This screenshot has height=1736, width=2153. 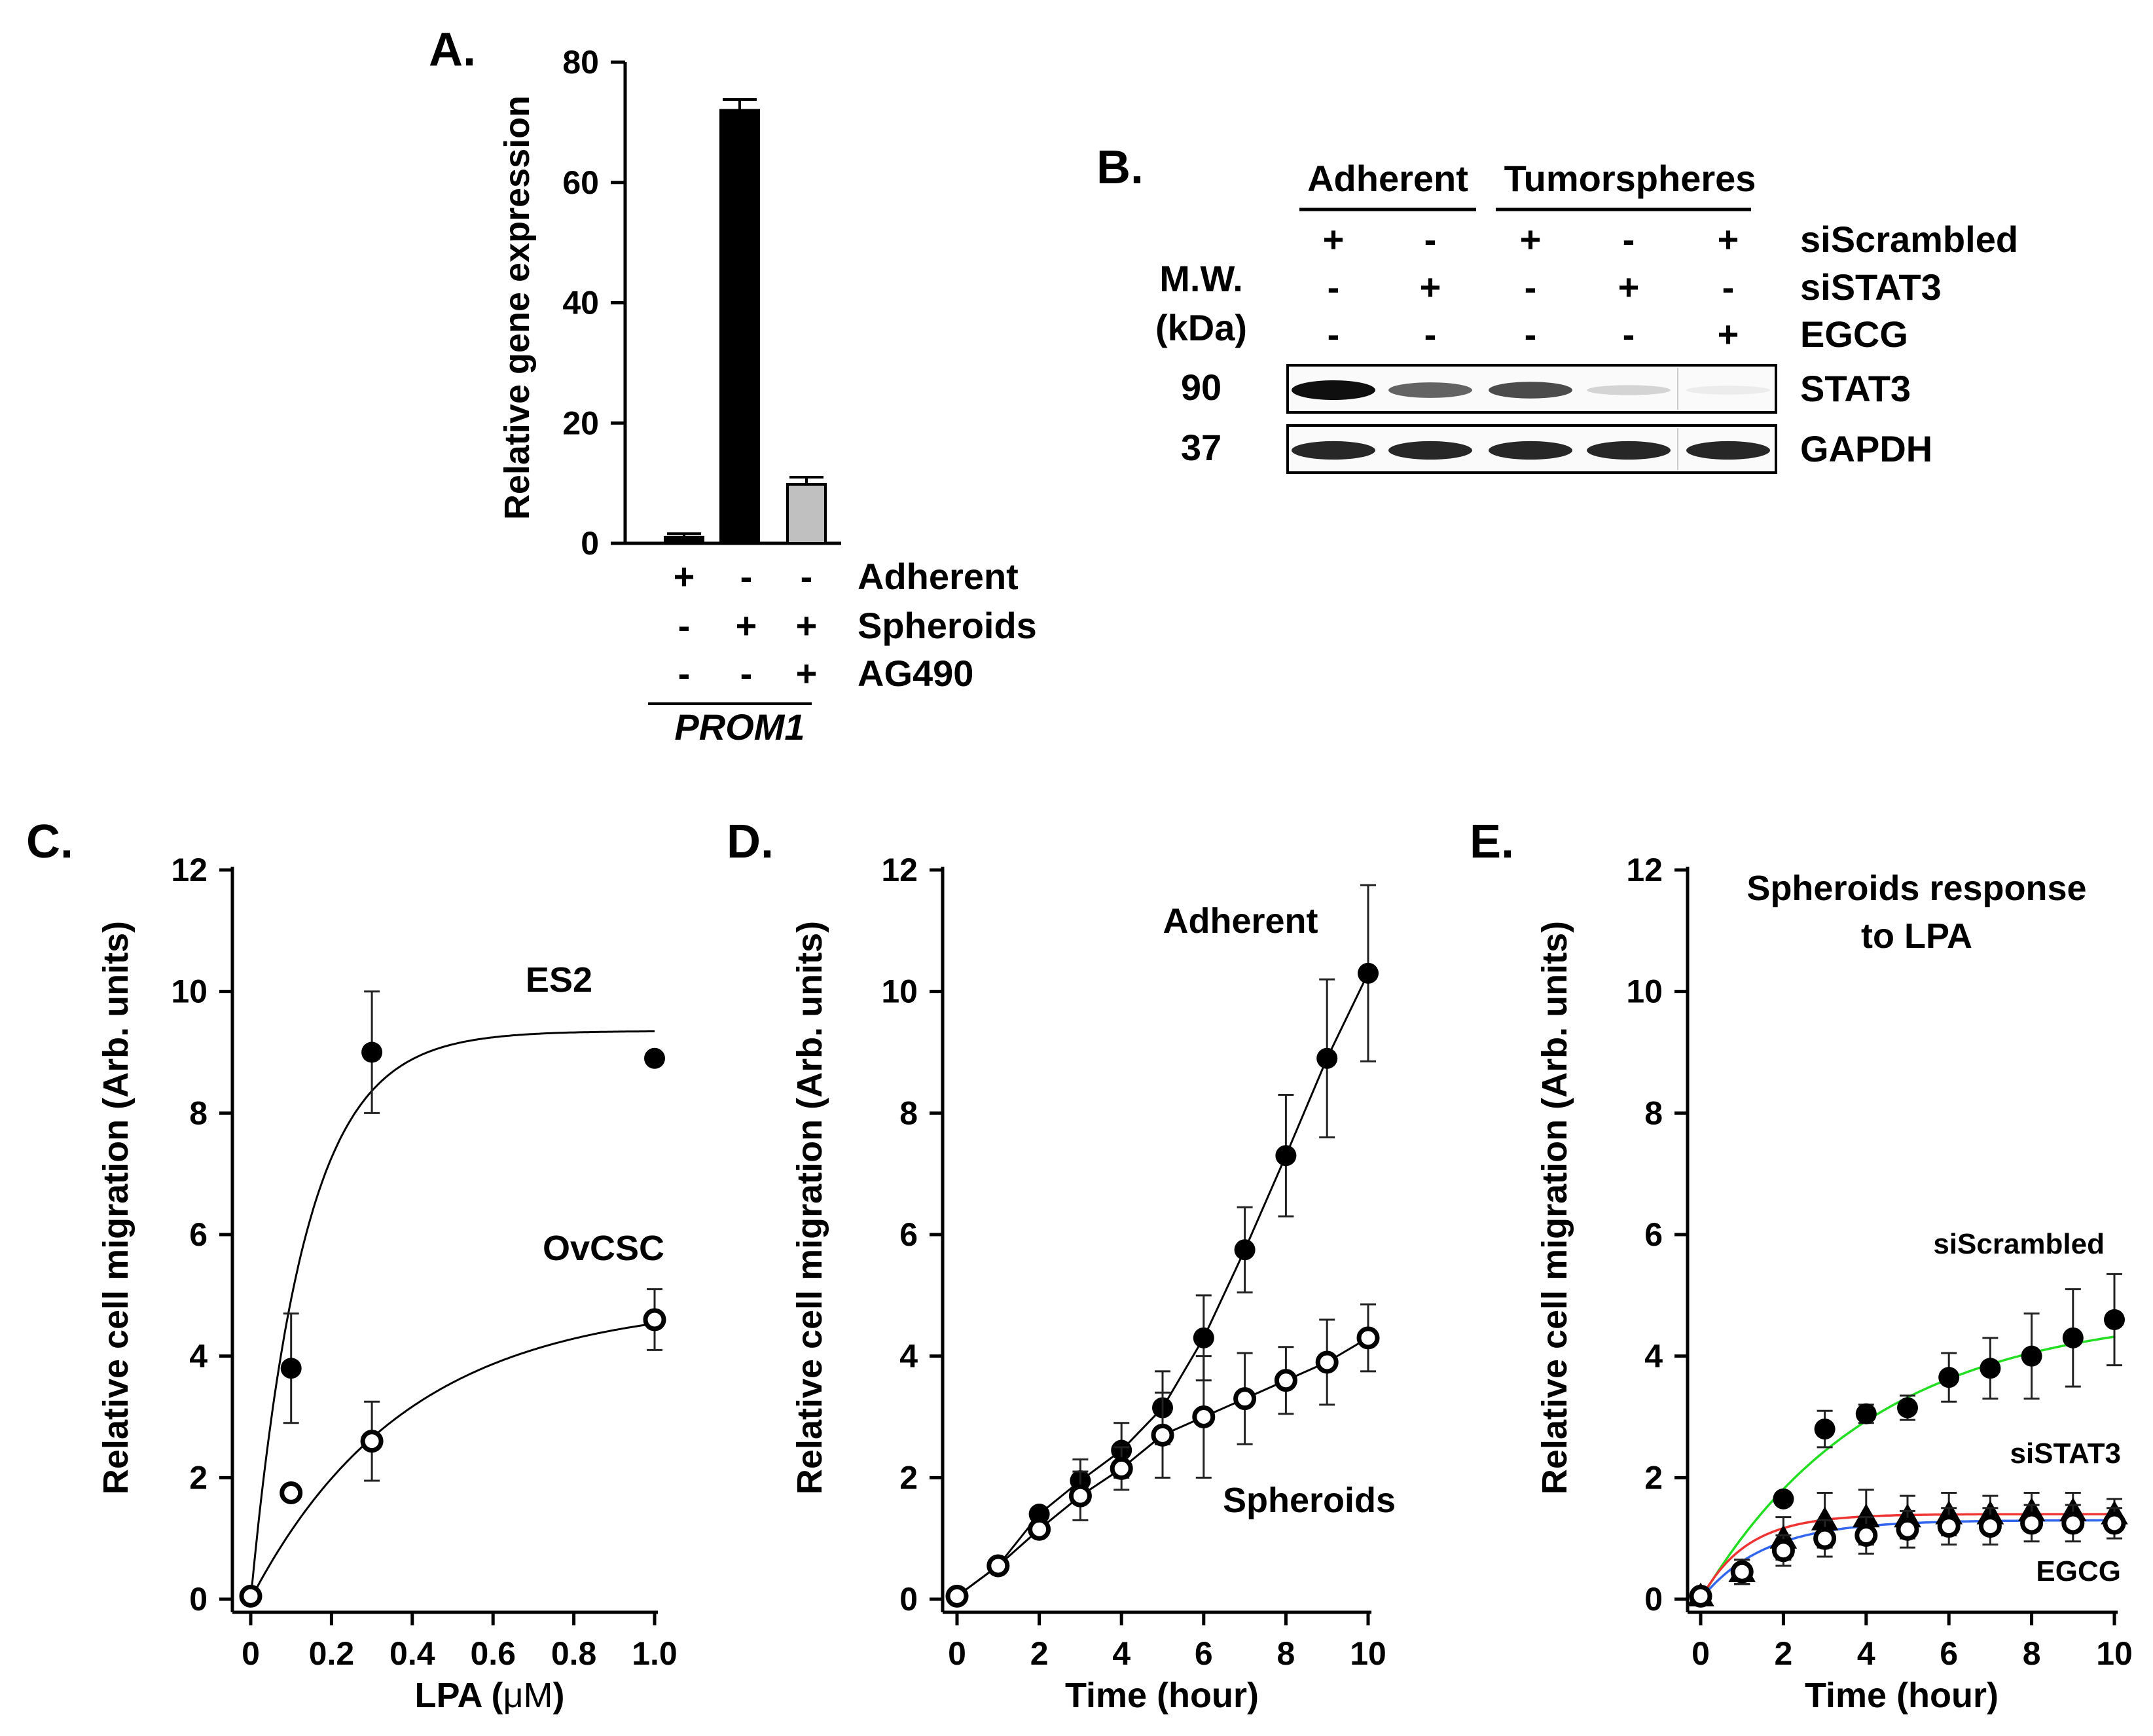 I want to click on panel-e-xtick-label: 4, so click(x=1866, y=1654).